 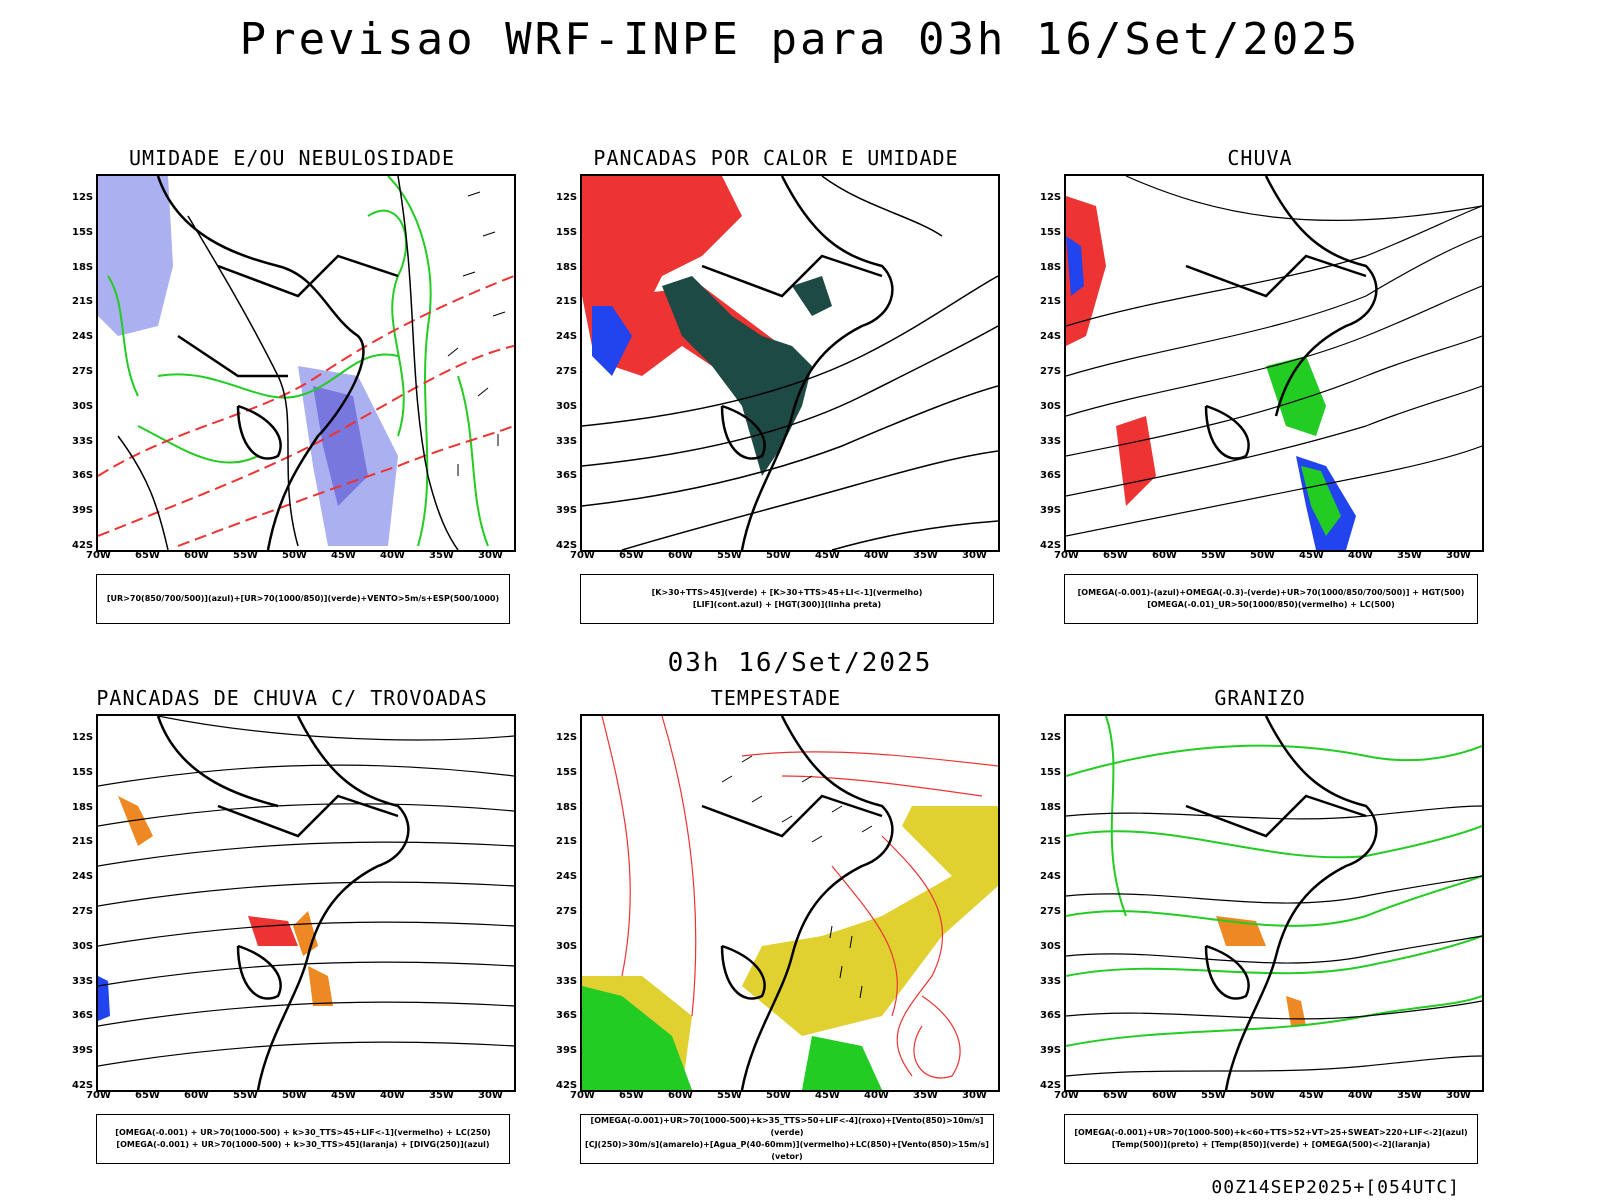 I want to click on red-dashed, so click(x=306, y=411).